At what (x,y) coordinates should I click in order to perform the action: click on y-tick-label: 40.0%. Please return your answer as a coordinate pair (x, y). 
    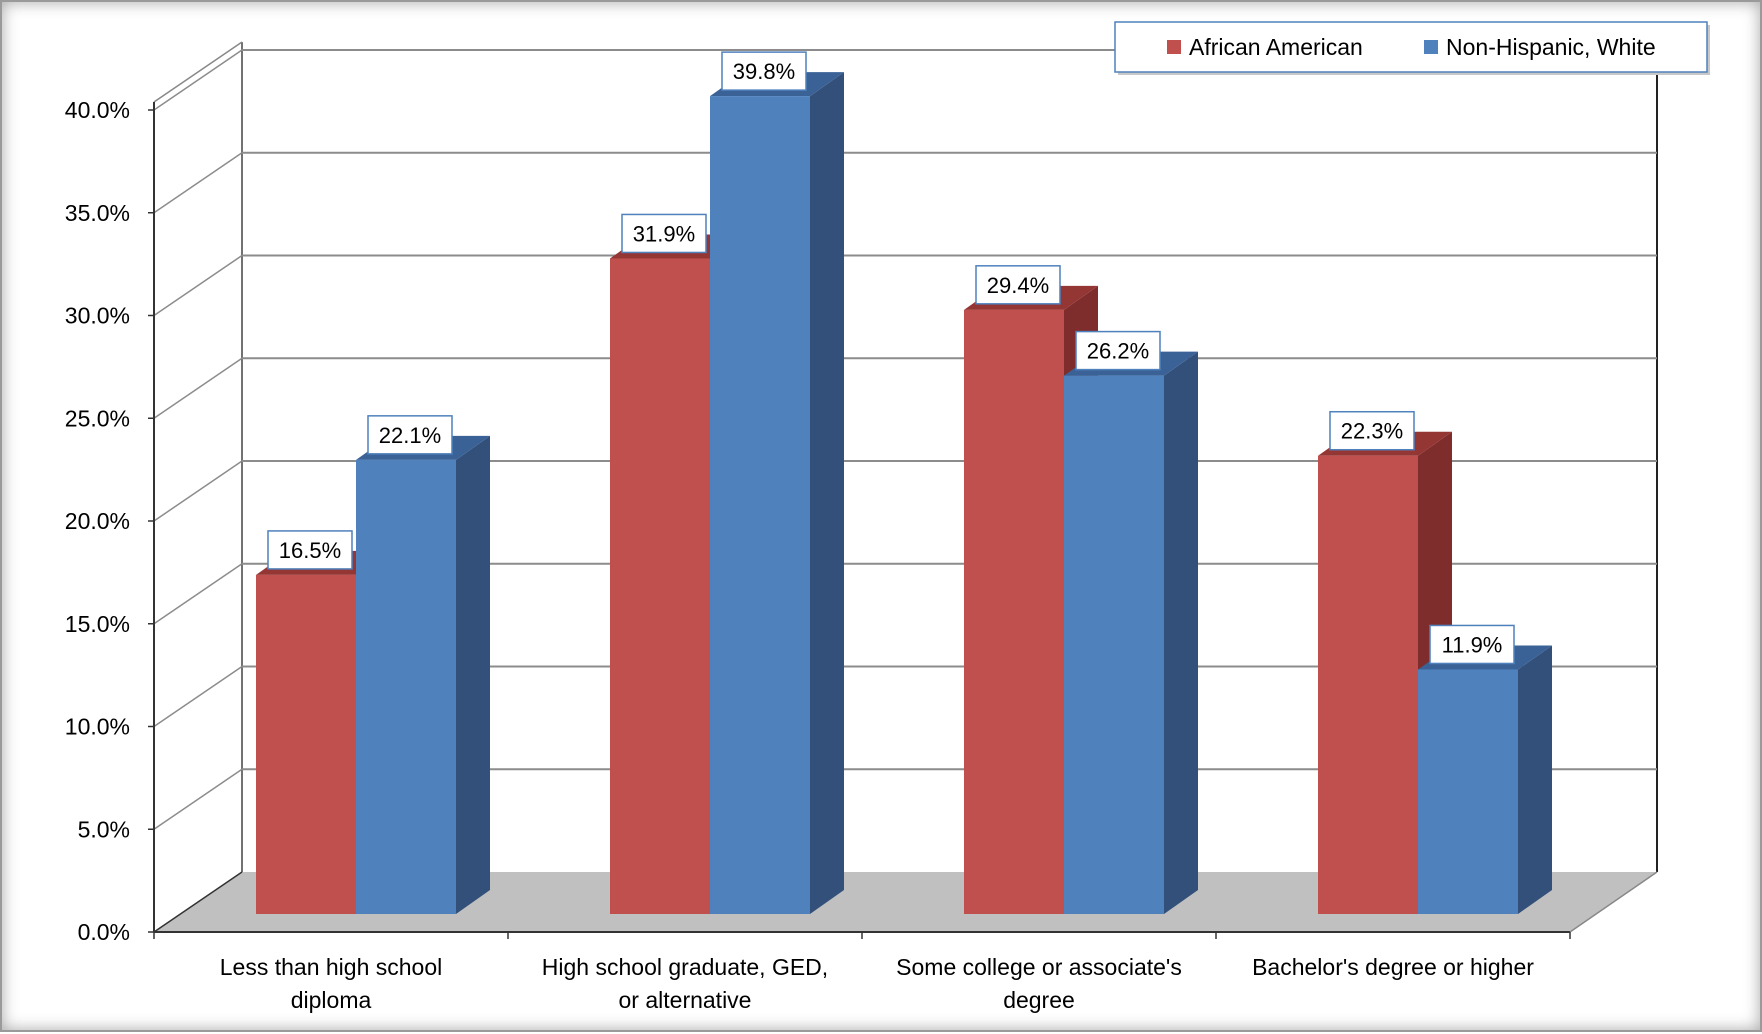
    Looking at the image, I should click on (97, 110).